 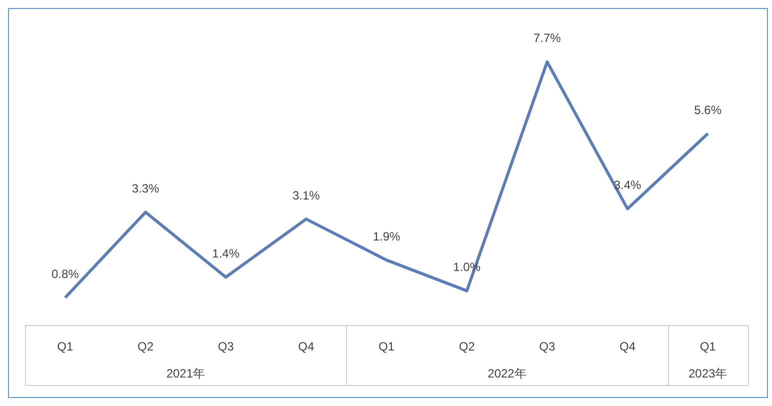 What do you see at coordinates (507, 373) in the screenshot?
I see `text: 2022年` at bounding box center [507, 373].